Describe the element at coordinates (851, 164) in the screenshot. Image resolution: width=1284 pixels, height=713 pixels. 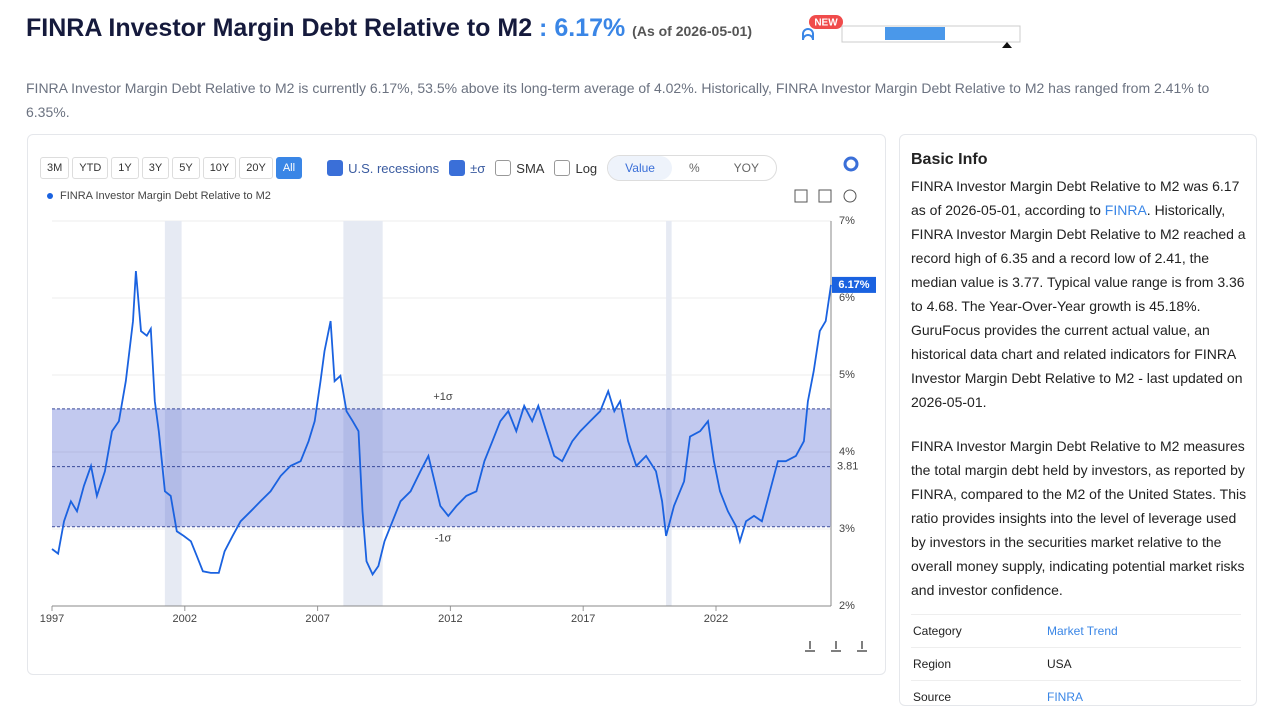
I see `settings-icon` at that location.